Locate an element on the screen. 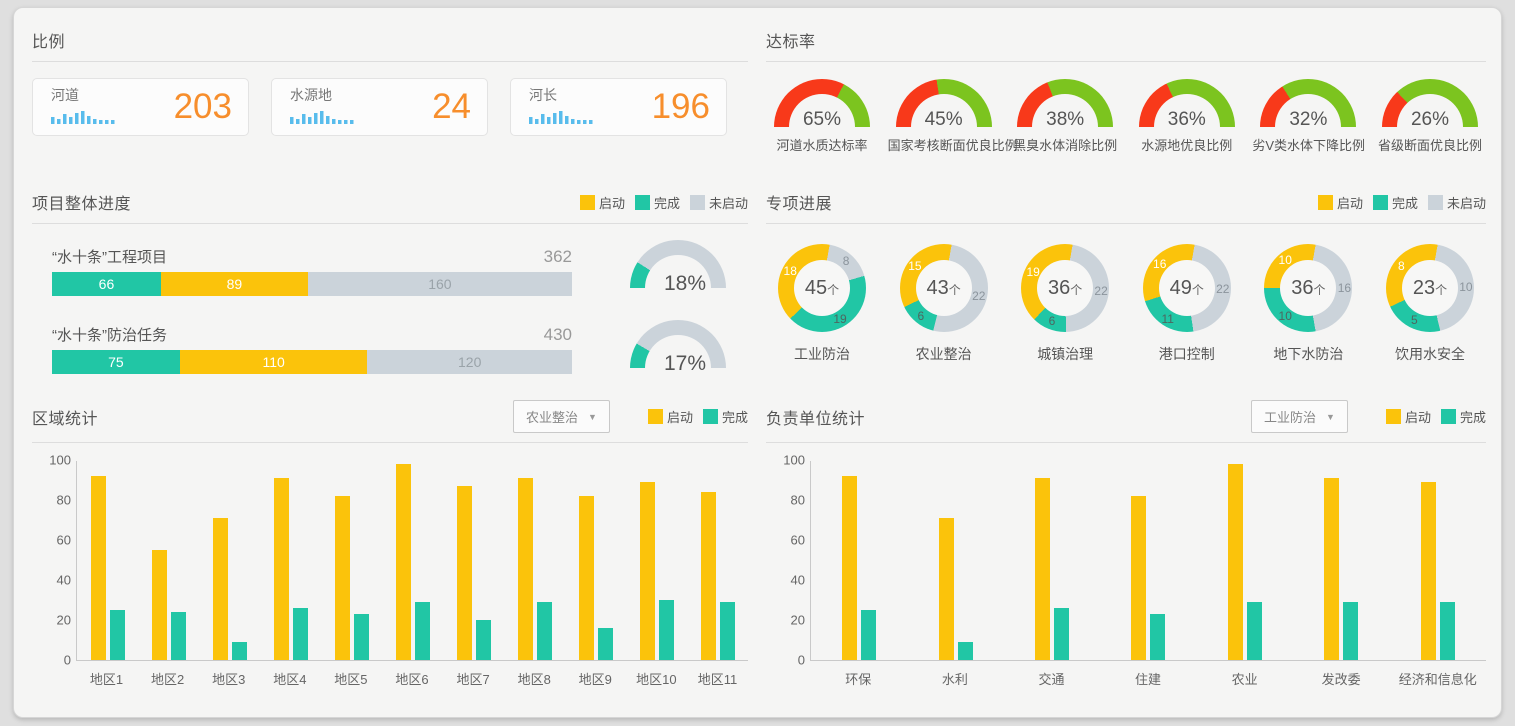  gauge-label: 劣V类水体下降比例 is located at coordinates (1309, 145).